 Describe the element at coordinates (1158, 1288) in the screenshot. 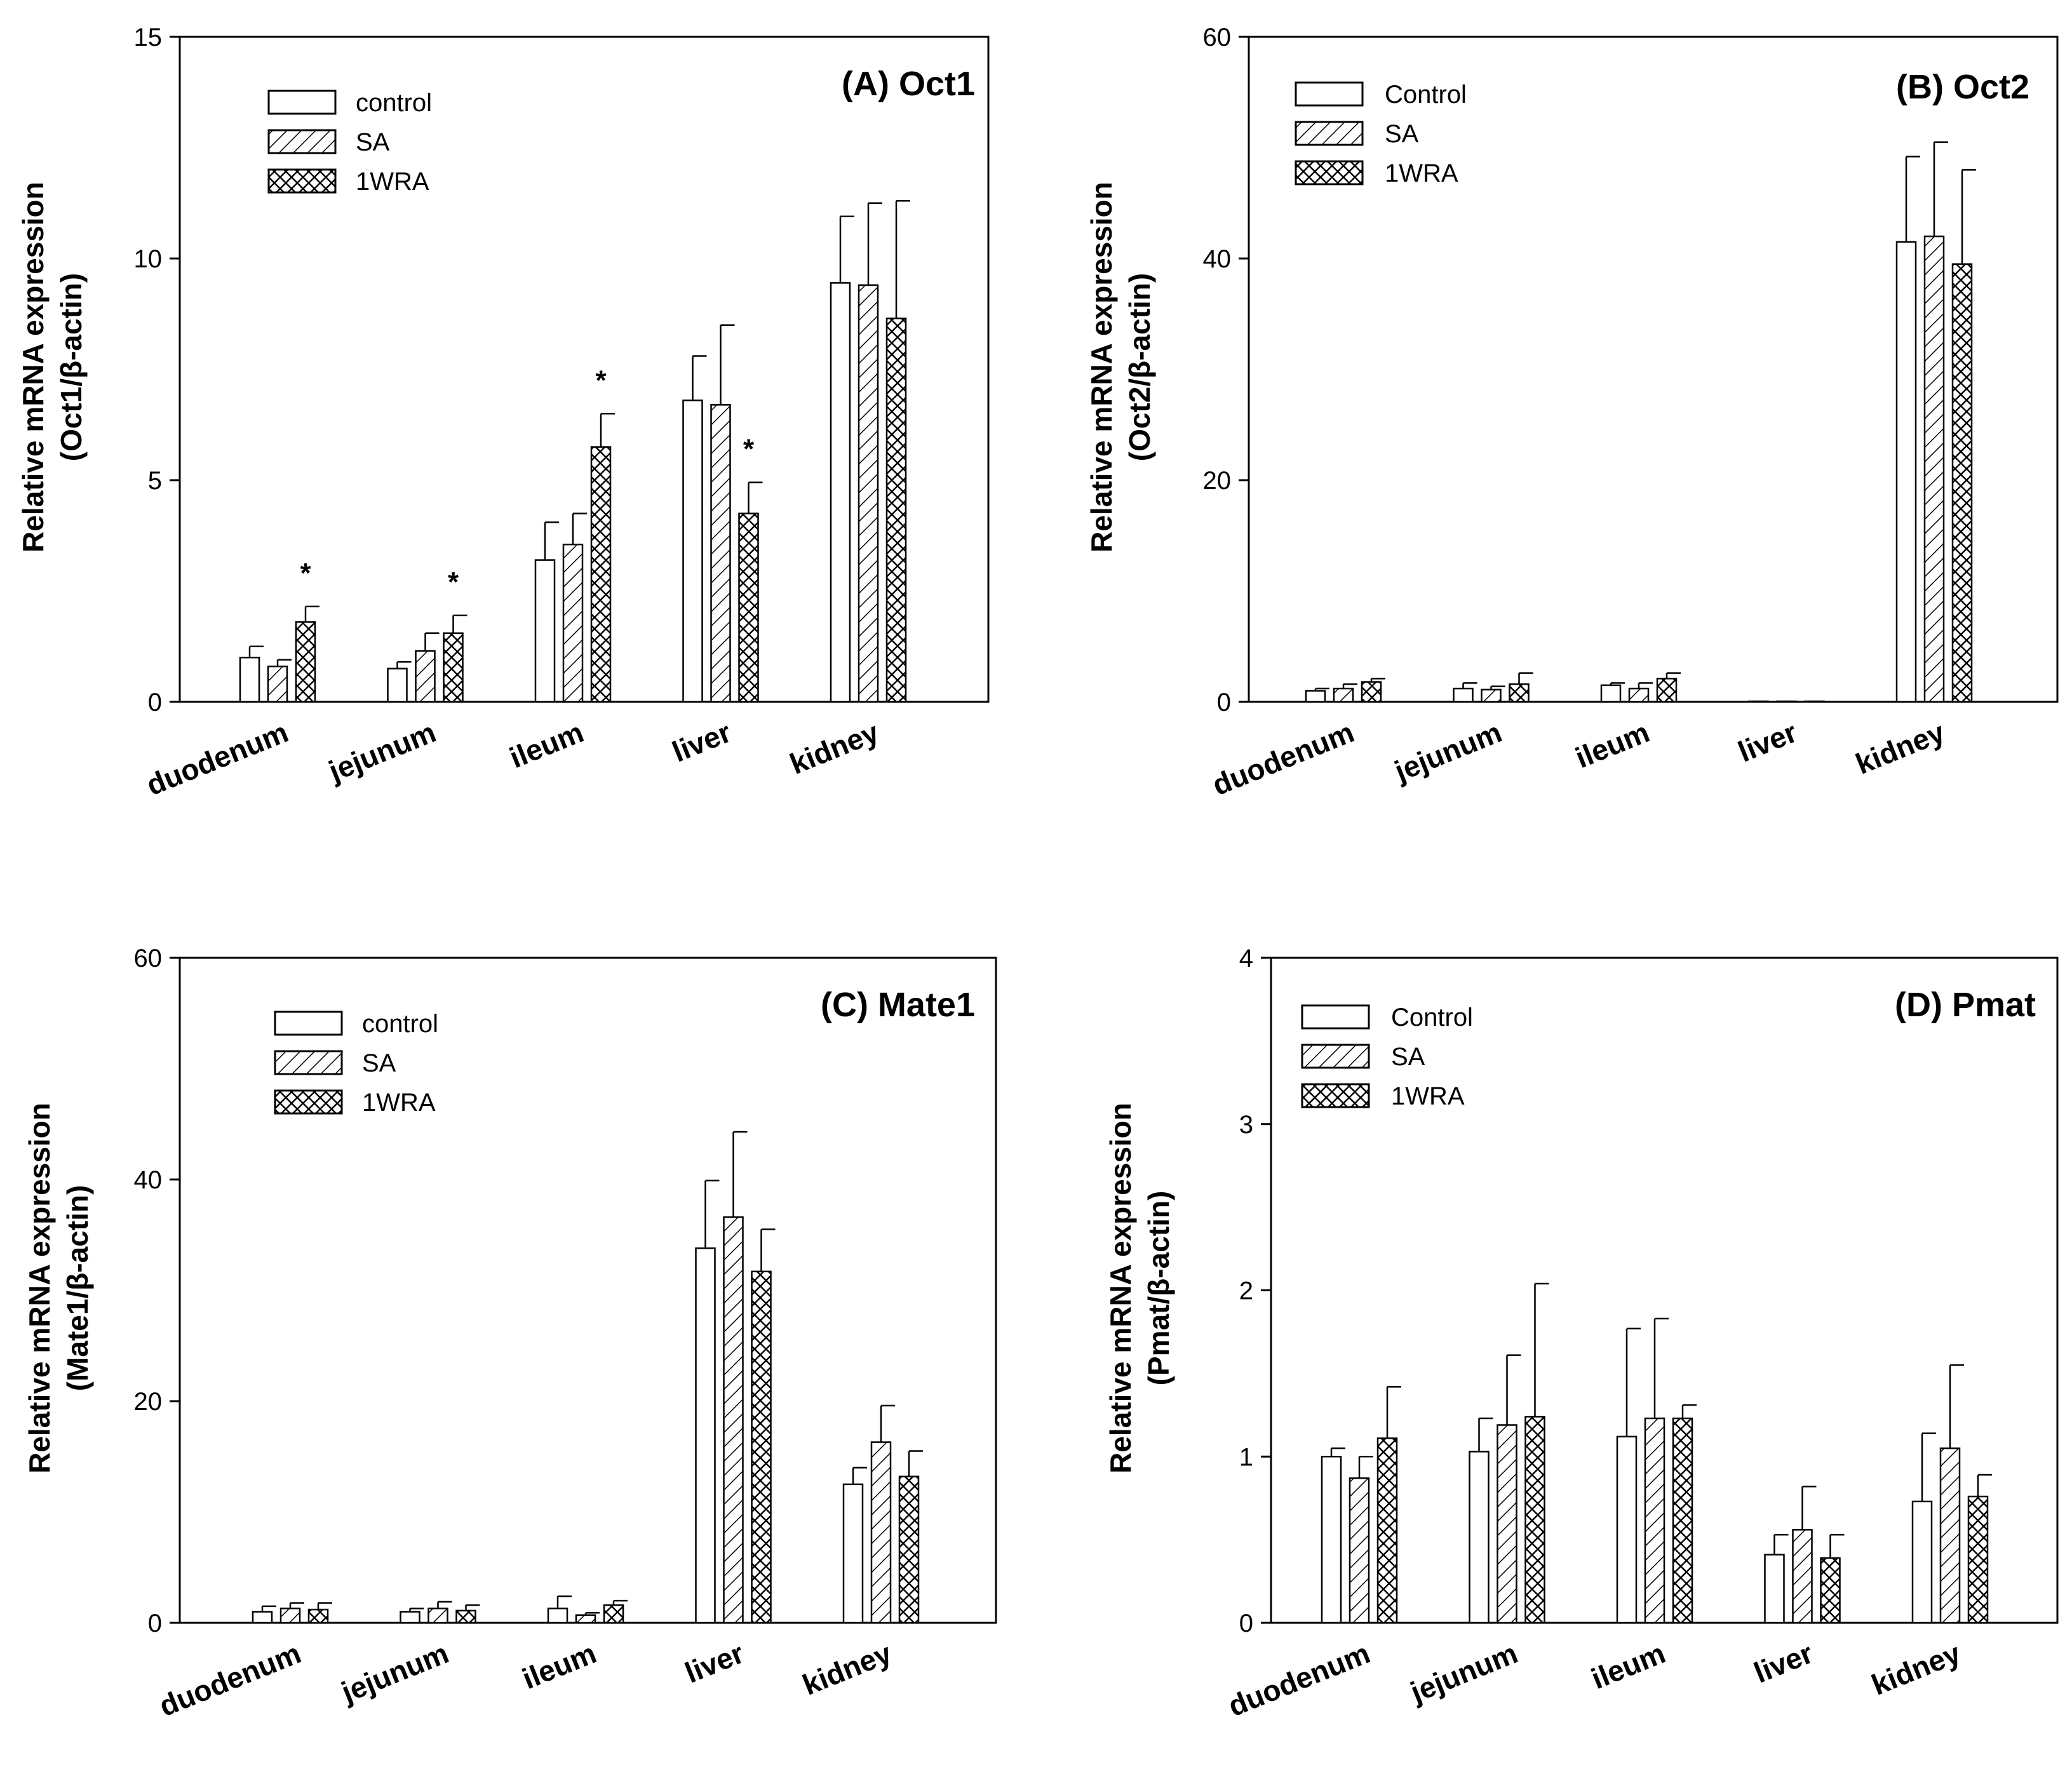

I see `panel-d-ylabel-line2: (Pmat/β-actin)` at that location.